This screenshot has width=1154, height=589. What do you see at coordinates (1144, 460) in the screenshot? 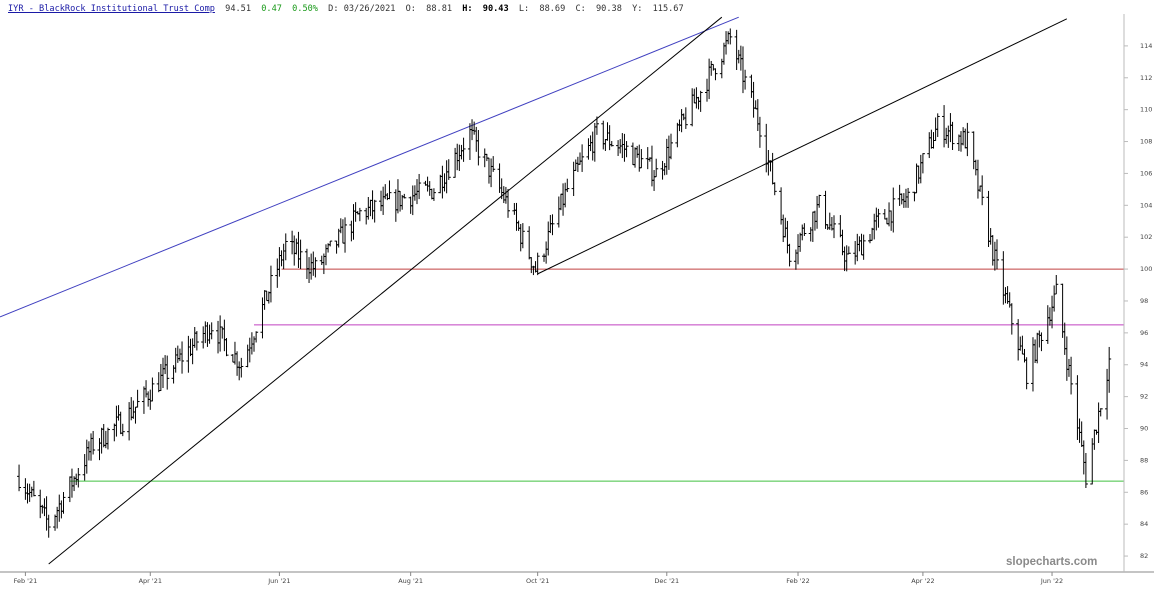
I see `y-tick-label: 88` at bounding box center [1144, 460].